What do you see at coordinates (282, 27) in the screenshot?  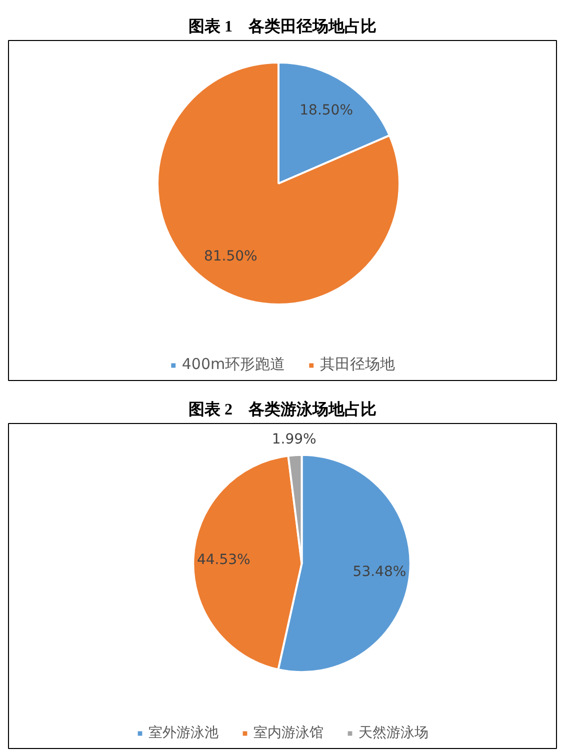 I see `chart-title: 图表 1 各类田径场地占比` at bounding box center [282, 27].